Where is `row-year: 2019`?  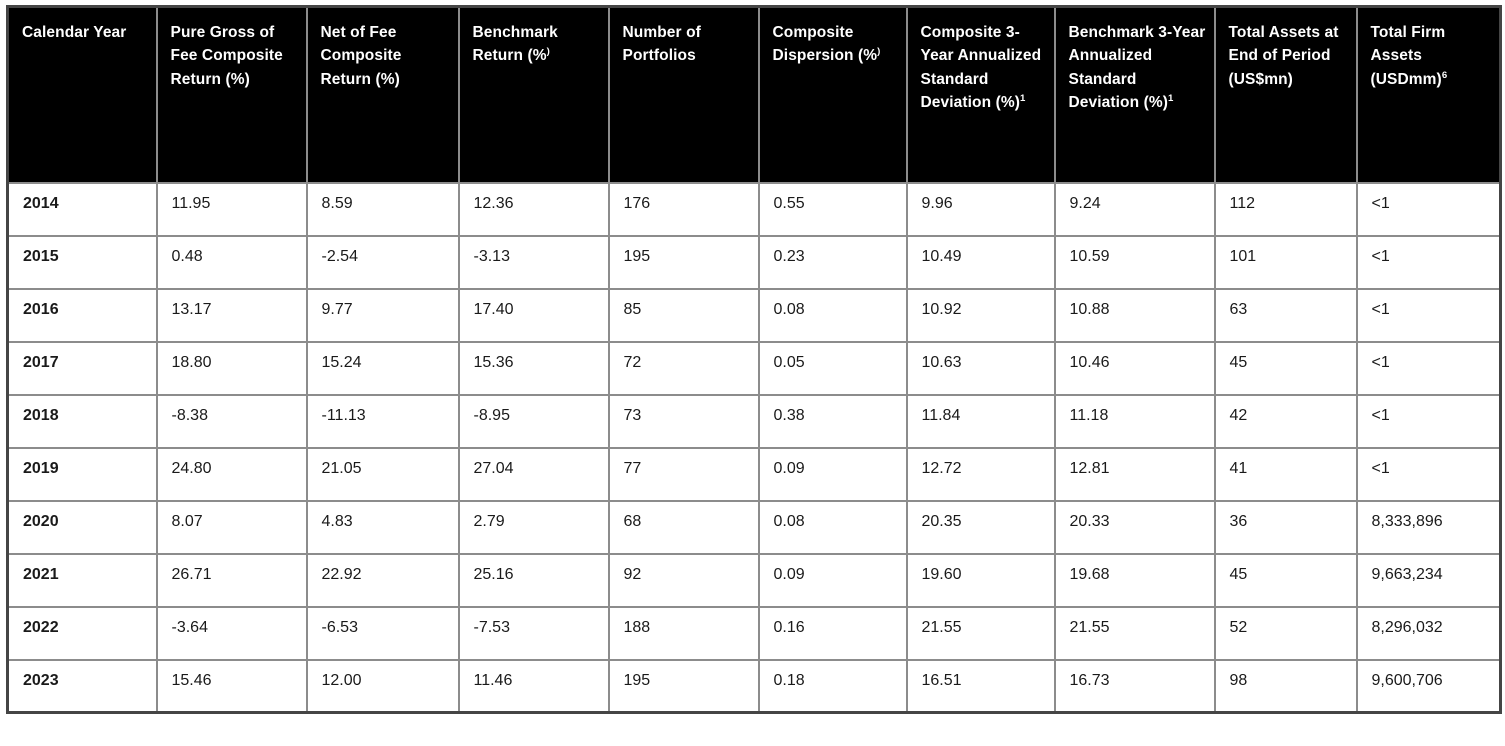 row-year: 2019 is located at coordinates (82, 474).